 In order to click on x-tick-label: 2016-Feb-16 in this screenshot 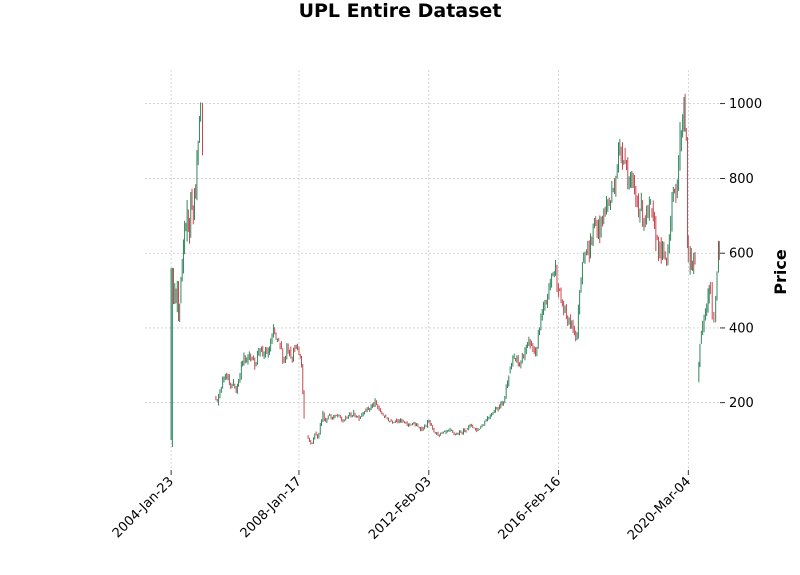, I will do `click(530, 508)`.